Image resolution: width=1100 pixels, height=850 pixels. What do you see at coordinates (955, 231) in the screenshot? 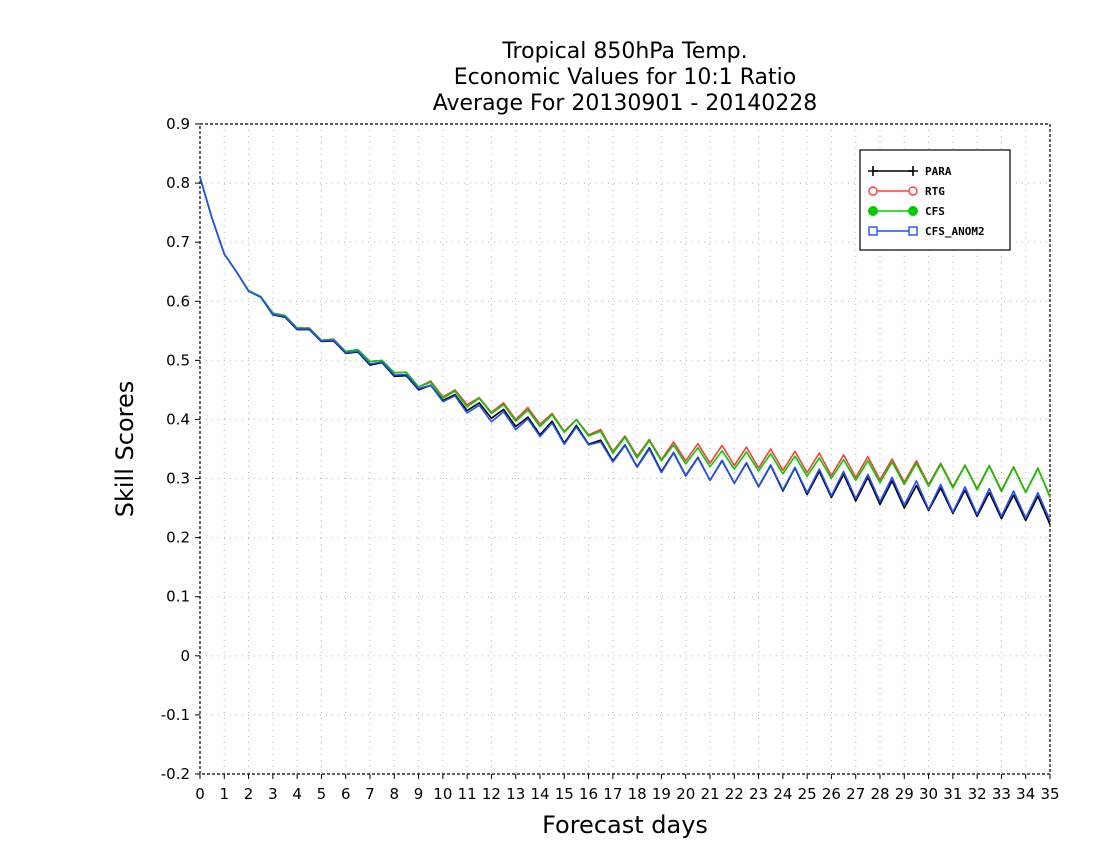
I see `legend-label: CFS_ANOM2` at bounding box center [955, 231].